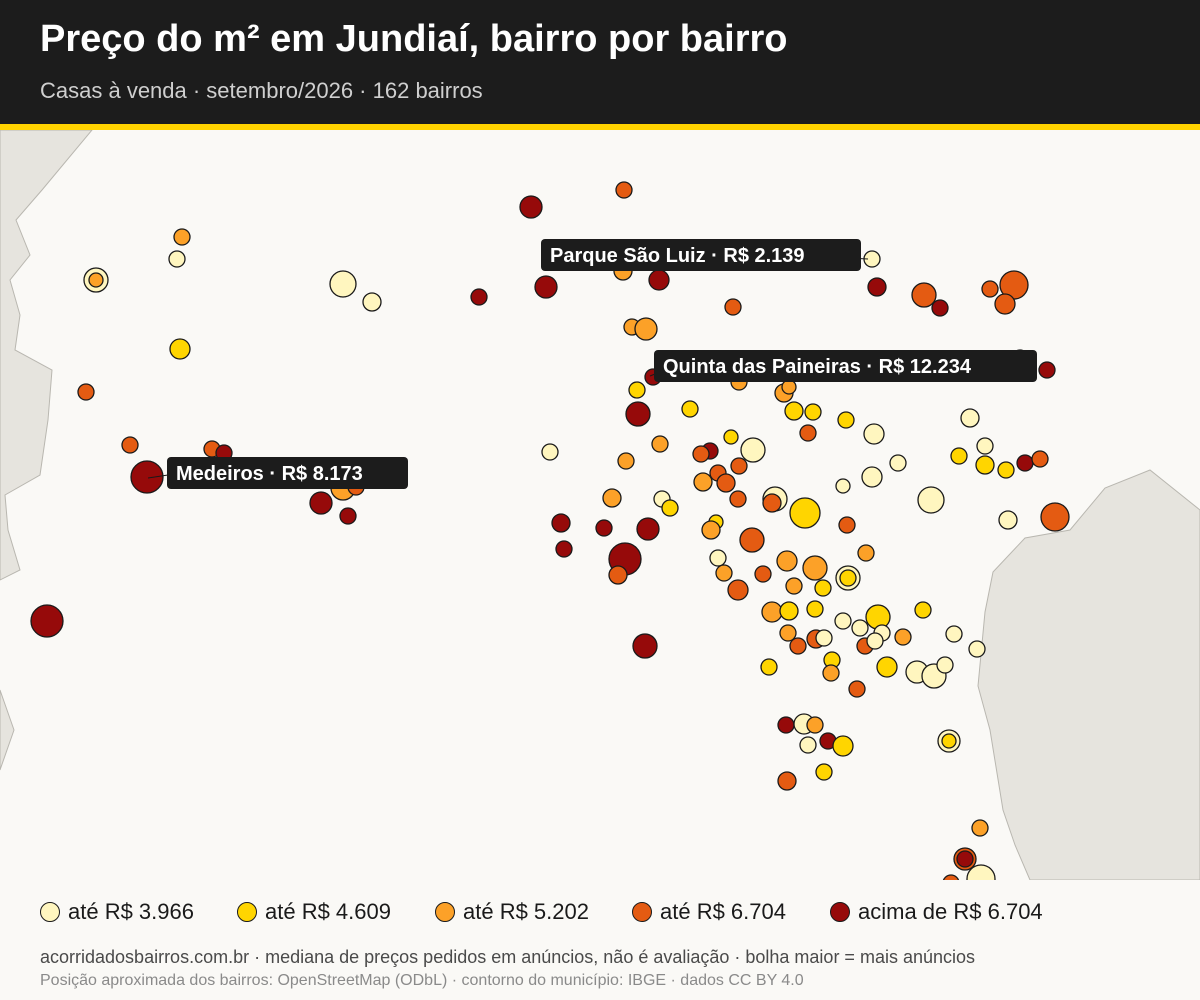 Image resolution: width=1200 pixels, height=1000 pixels. I want to click on legend-item-class-2: até R$ 4.609, so click(314, 912).